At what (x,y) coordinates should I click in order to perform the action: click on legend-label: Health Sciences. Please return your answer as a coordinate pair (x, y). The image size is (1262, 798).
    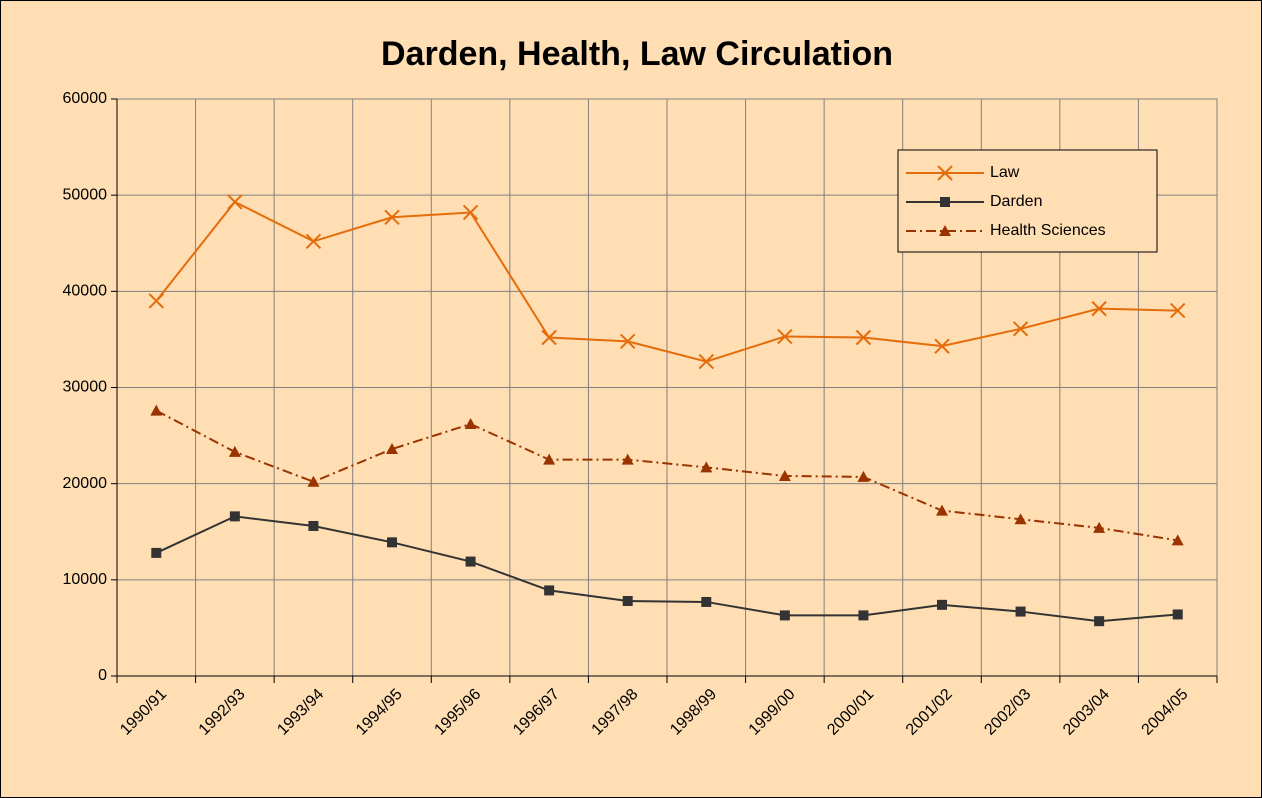
    Looking at the image, I should click on (1048, 230).